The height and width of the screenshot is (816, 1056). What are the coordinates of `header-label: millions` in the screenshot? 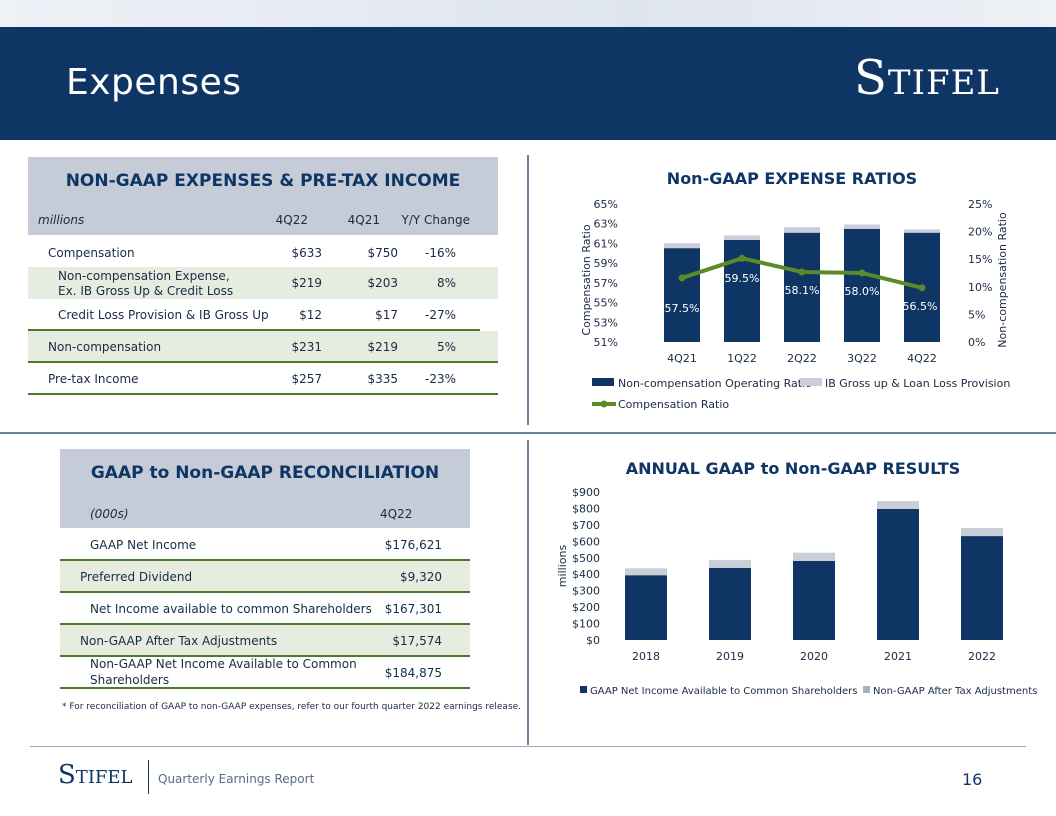 It's located at (61, 220).